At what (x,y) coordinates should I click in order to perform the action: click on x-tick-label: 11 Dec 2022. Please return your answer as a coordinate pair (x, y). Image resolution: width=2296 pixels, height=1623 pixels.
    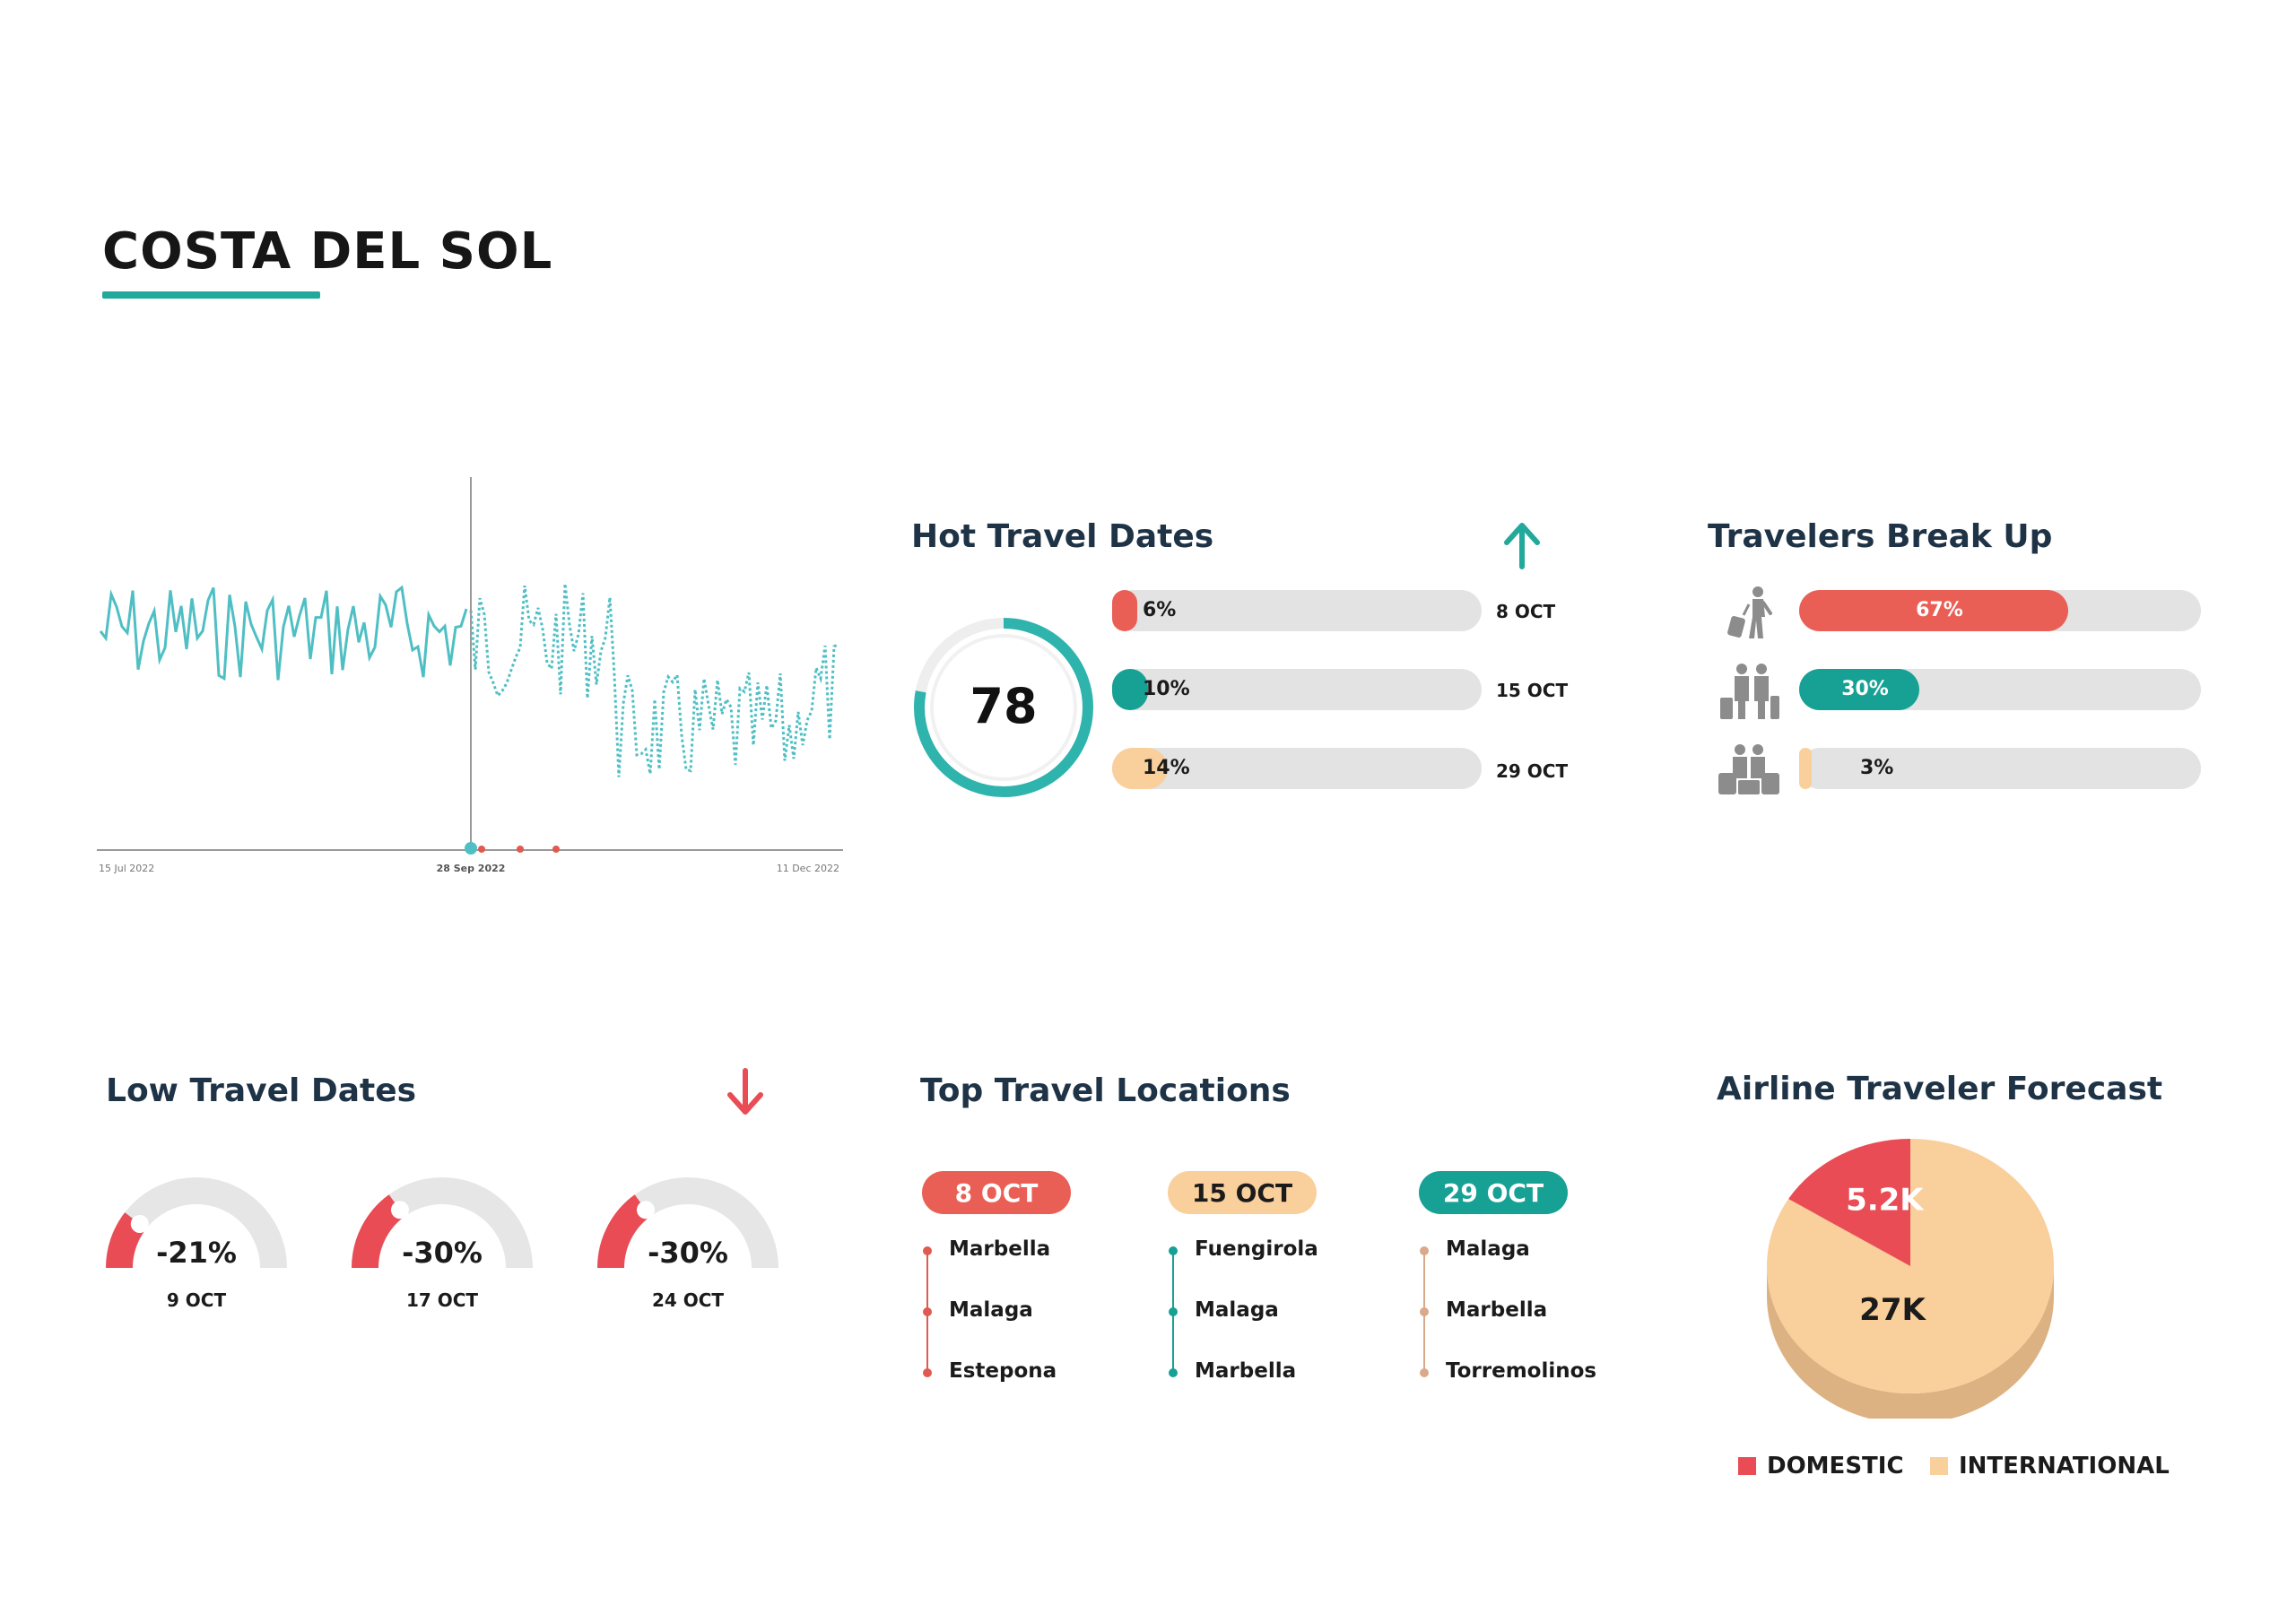
    Looking at the image, I should click on (808, 868).